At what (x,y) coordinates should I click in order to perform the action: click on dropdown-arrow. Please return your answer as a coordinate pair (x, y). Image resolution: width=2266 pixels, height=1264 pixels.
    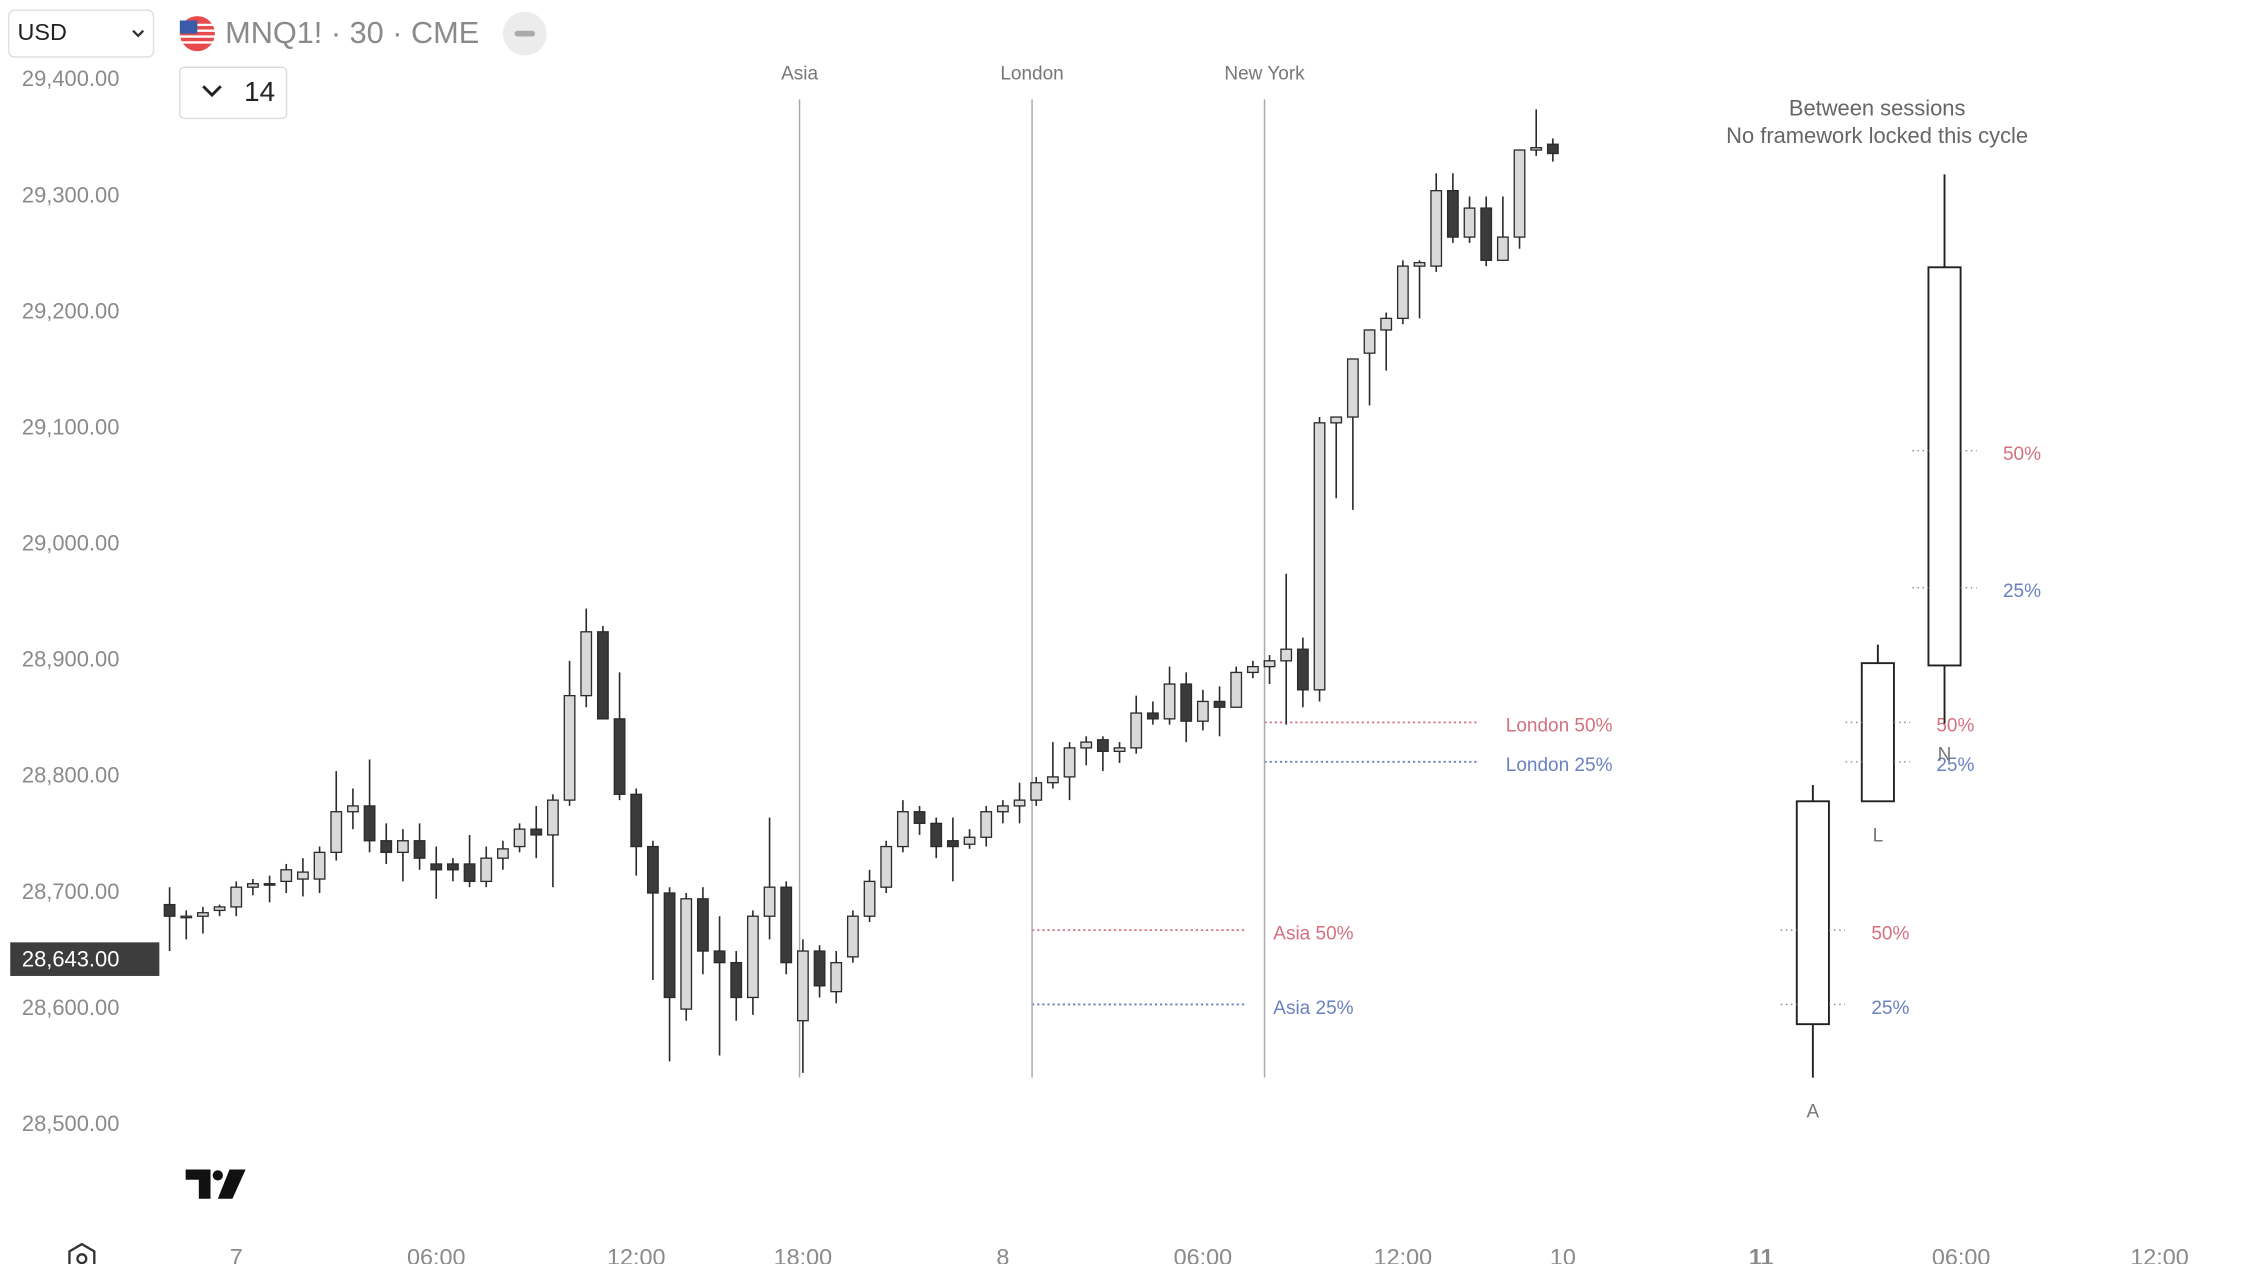
    Looking at the image, I should click on (138, 33).